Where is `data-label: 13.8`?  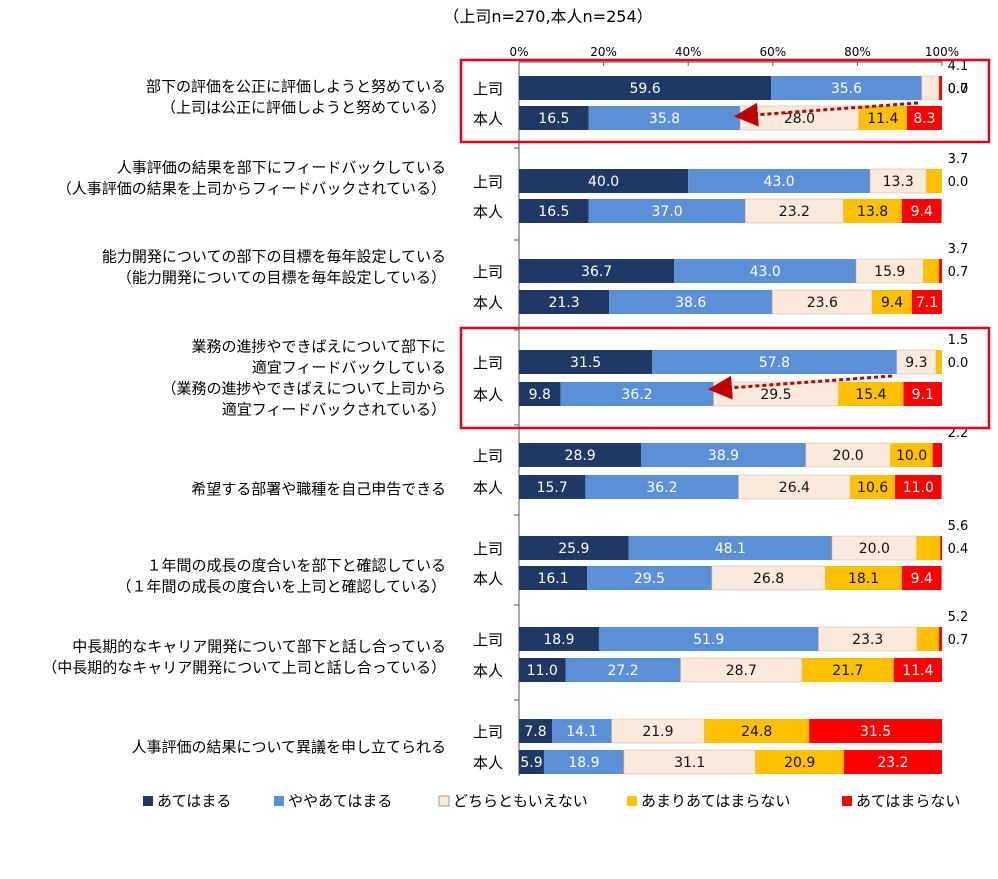
data-label: 13.8 is located at coordinates (872, 212).